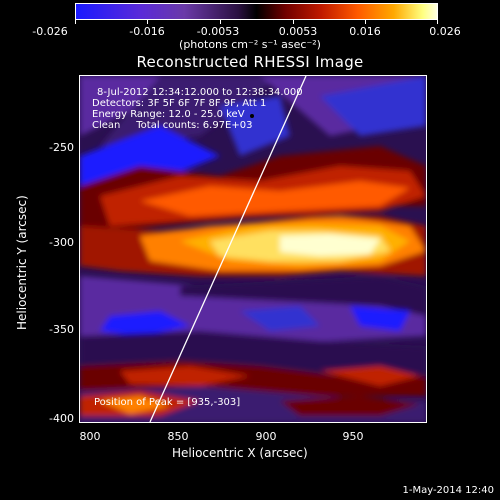 The width and height of the screenshot is (500, 500). What do you see at coordinates (365, 31) in the screenshot?
I see `colorbar-tick-label: 0.016` at bounding box center [365, 31].